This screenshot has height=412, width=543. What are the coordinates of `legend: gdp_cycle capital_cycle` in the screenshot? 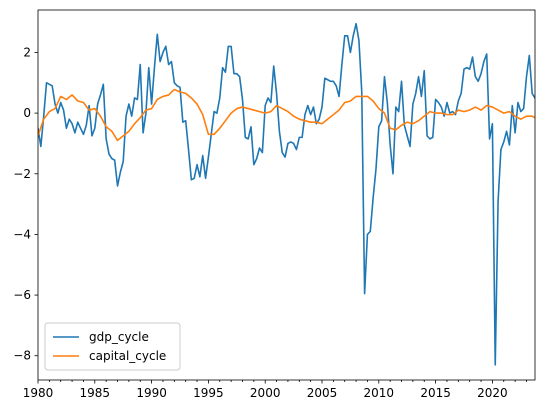 It's located at (112, 346).